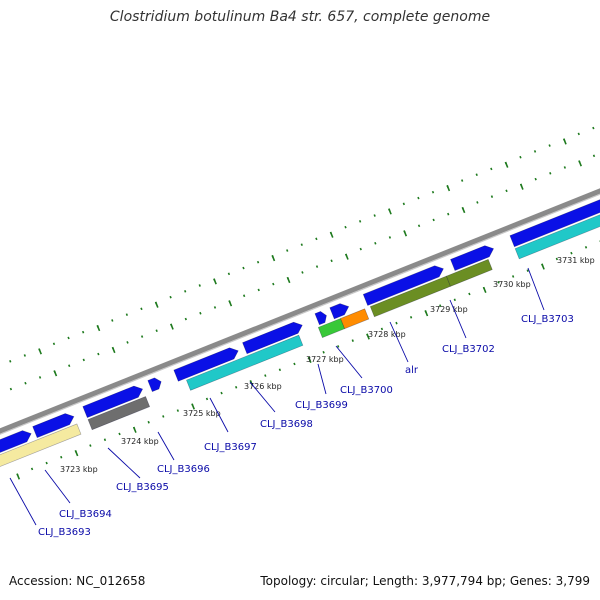  Describe the element at coordinates (140, 441) in the screenshot. I see `kbp-label: 3724 kbp` at that location.